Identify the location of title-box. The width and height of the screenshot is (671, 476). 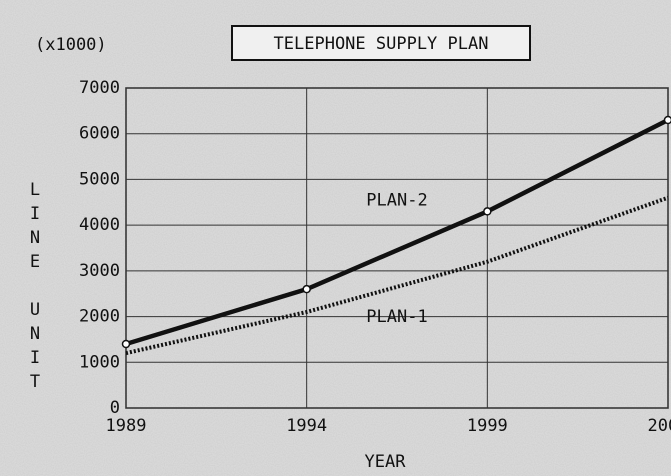
(381, 43).